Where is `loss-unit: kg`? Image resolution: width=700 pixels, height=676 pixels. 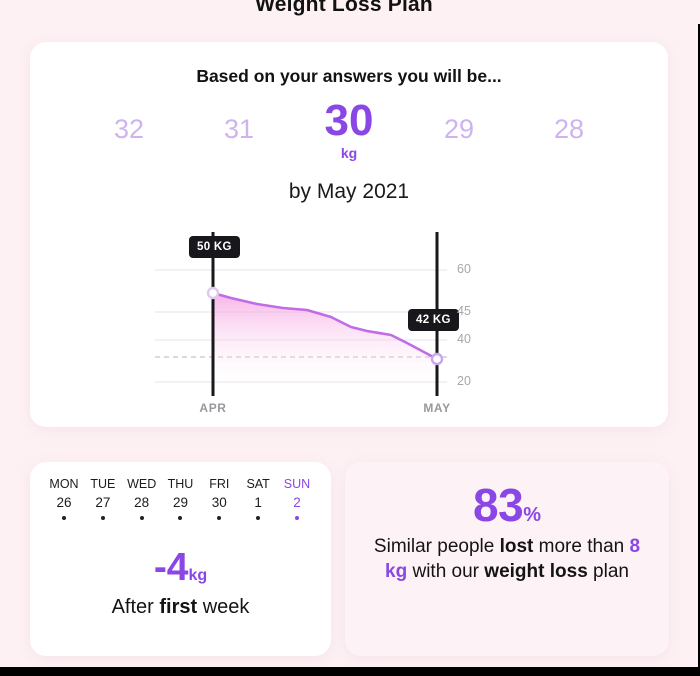 loss-unit: kg is located at coordinates (198, 575).